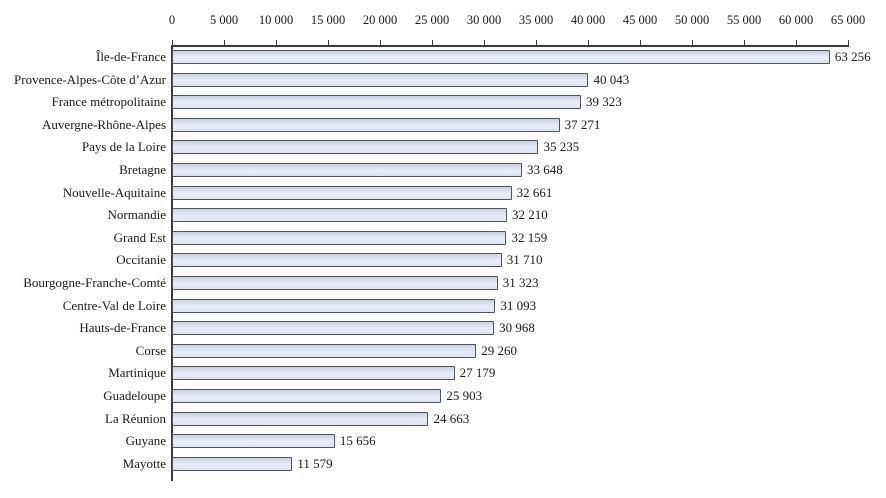  I want to click on category-label: France métropolitaine, so click(108, 102).